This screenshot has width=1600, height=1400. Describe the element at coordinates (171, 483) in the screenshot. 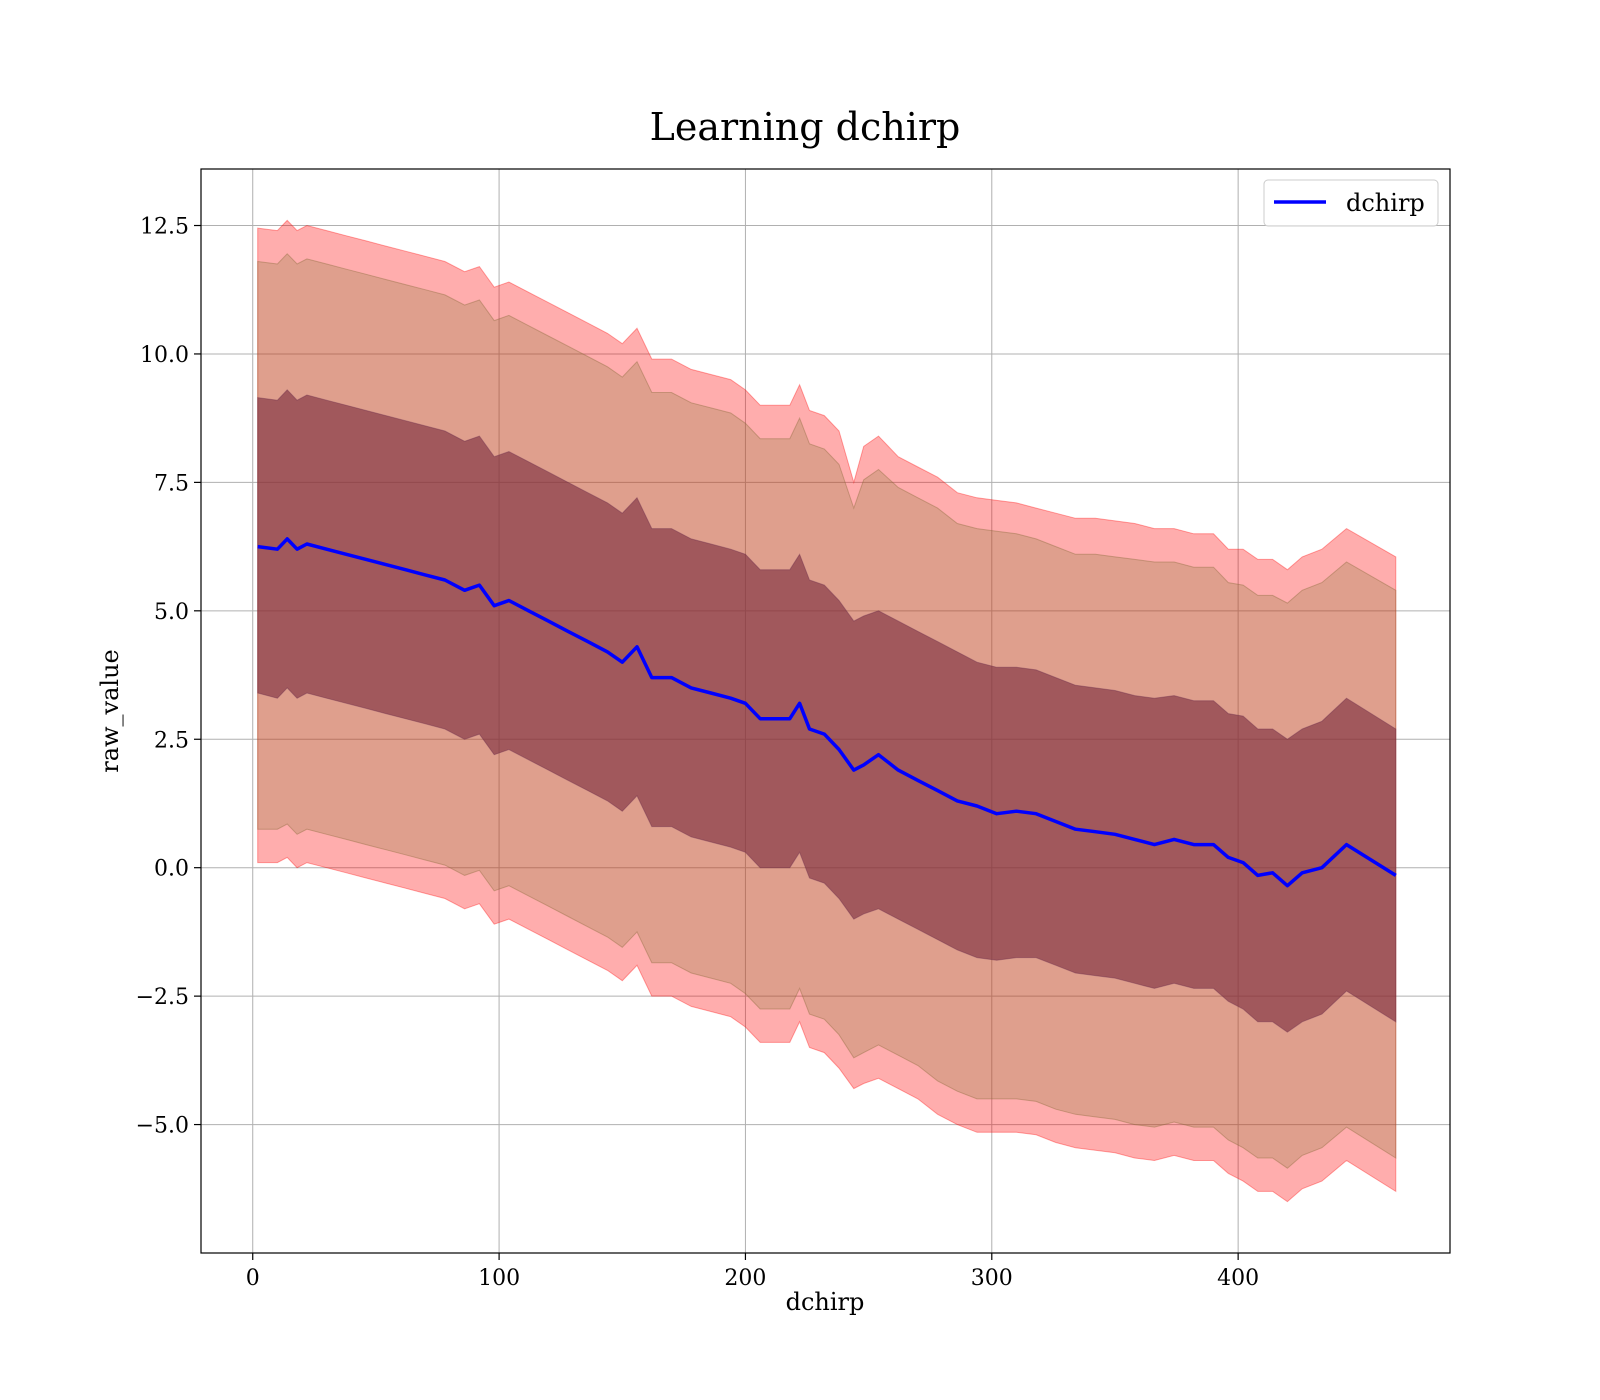

I see `y-tick-label-5: 7.5` at that location.